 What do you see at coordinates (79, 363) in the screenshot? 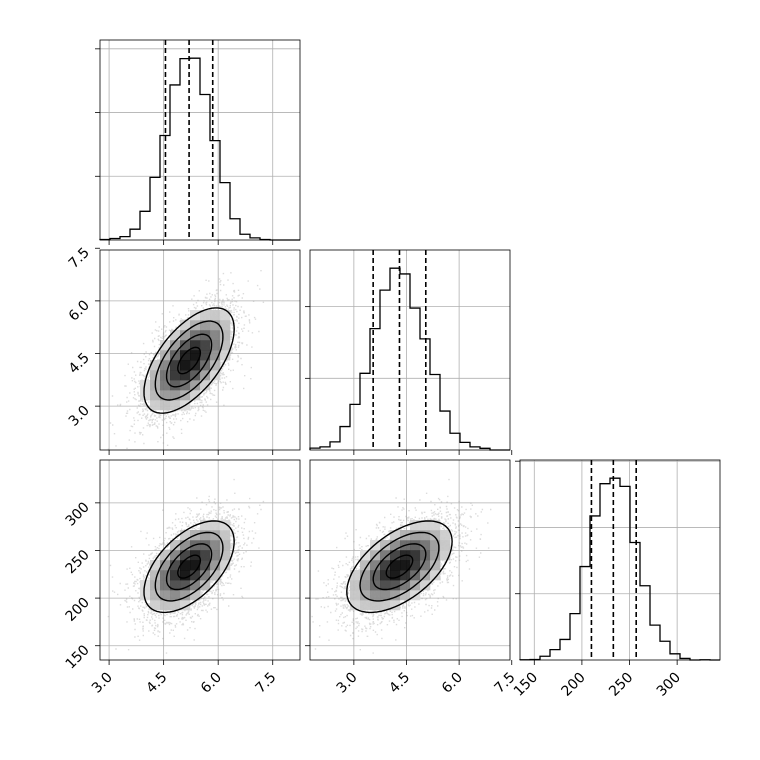
I see `y-tick-label: 4.5` at bounding box center [79, 363].